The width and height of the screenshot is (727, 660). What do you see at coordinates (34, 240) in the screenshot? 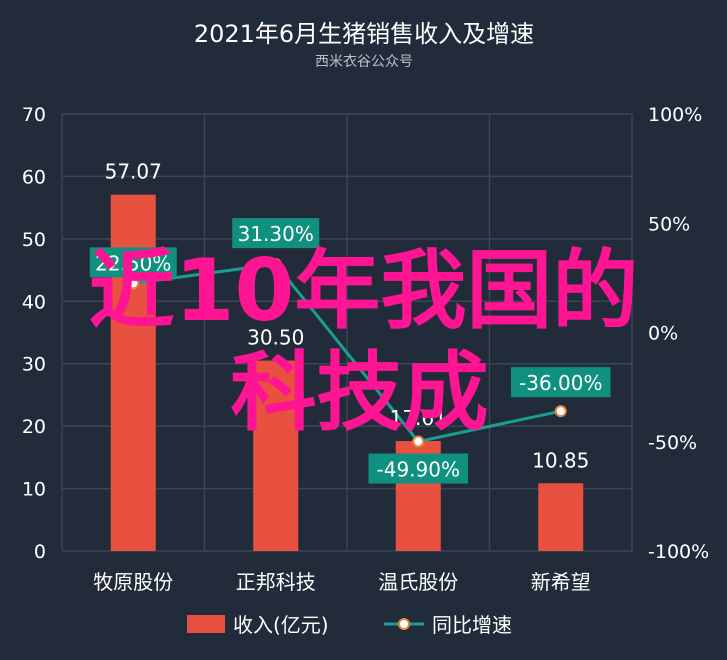
I see `y-left-tick-label: 50` at bounding box center [34, 240].